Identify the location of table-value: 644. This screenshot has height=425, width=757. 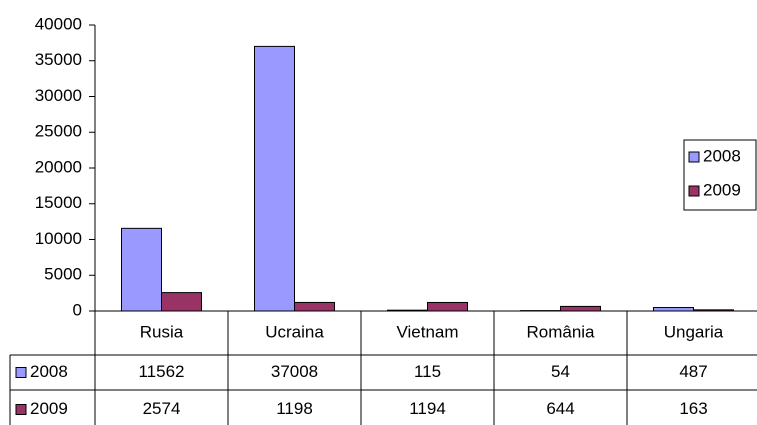
(560, 408).